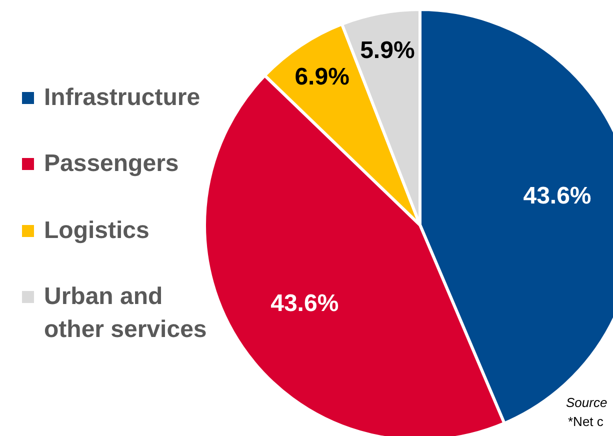 The image size is (613, 436). Describe the element at coordinates (586, 421) in the screenshot. I see `text: *Net c` at that location.